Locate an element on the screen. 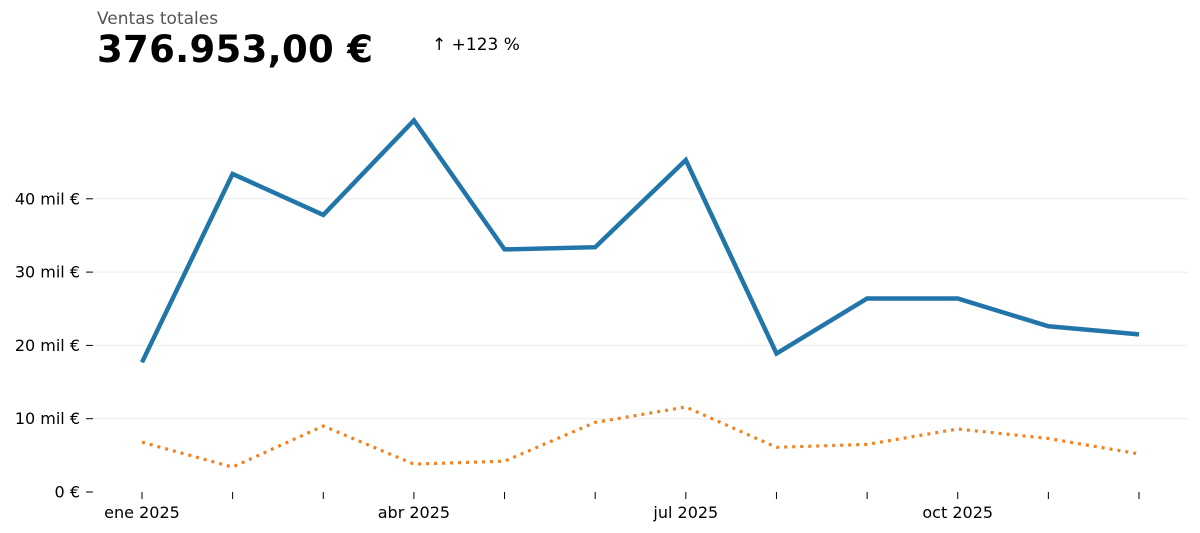 The image size is (1200, 533). kpi-total-value: 376.953,00 € is located at coordinates (235, 49).